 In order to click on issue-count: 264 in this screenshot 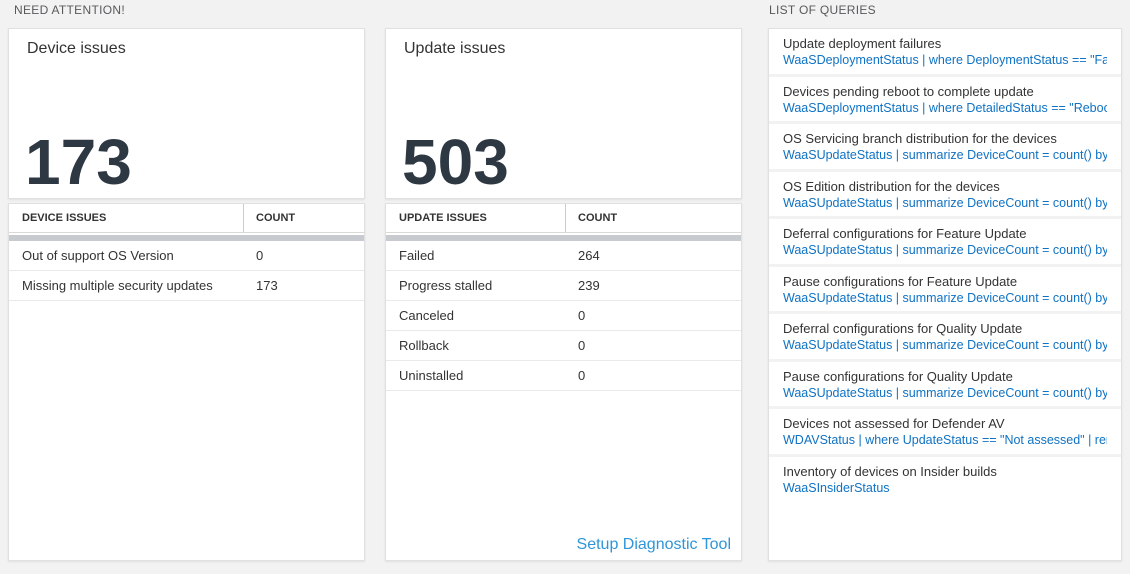, I will do `click(589, 255)`.